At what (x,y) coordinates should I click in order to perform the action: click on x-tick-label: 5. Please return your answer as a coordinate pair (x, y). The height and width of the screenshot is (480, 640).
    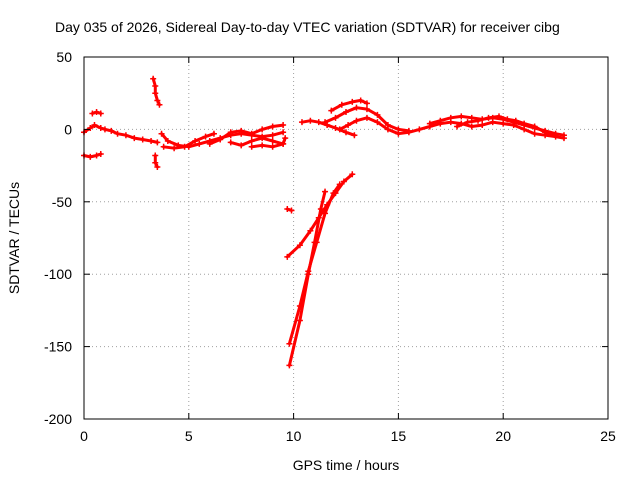
    Looking at the image, I should click on (189, 436).